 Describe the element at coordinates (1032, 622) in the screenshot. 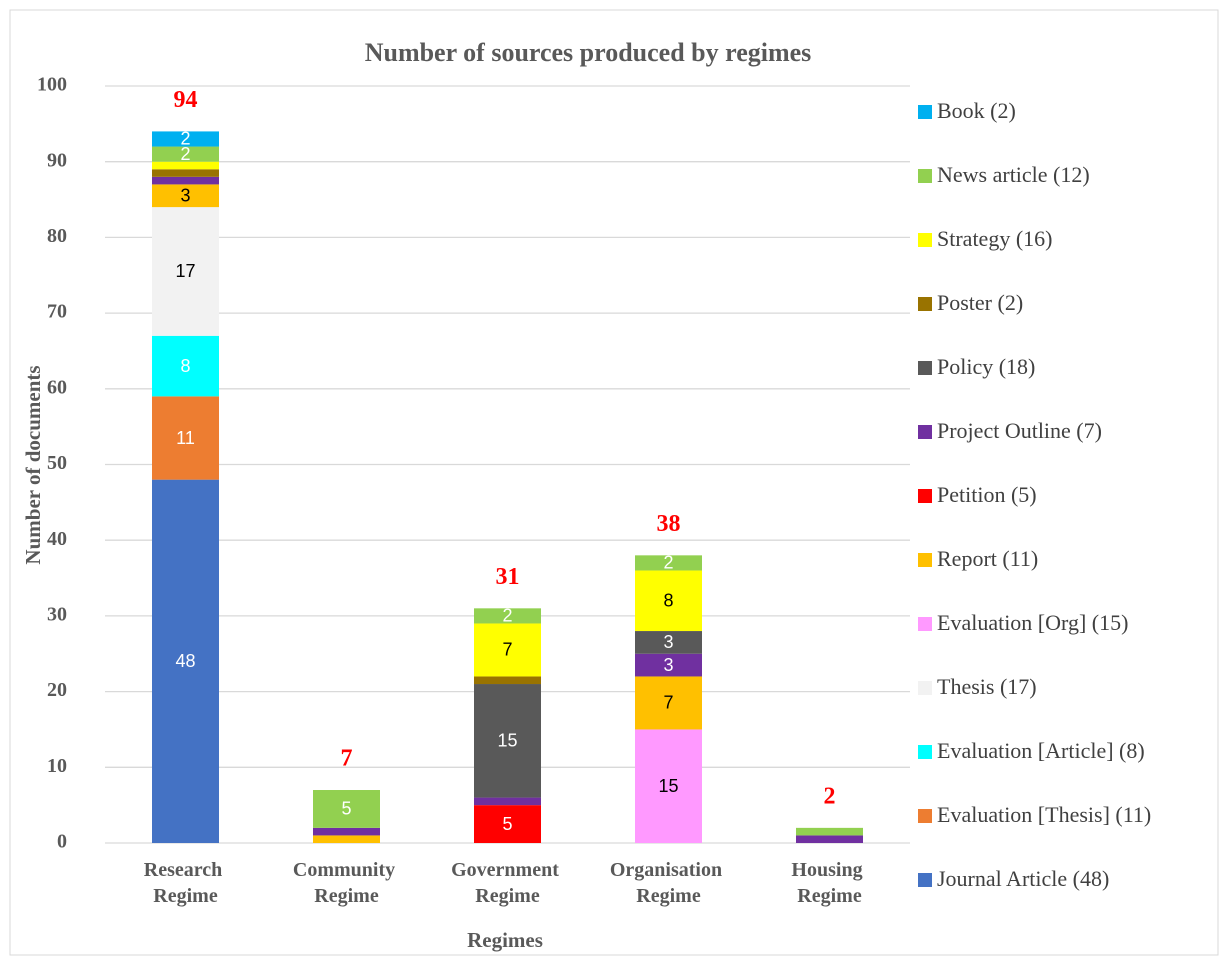

I see `legend-label: Evaluation [Org] (15)` at that location.